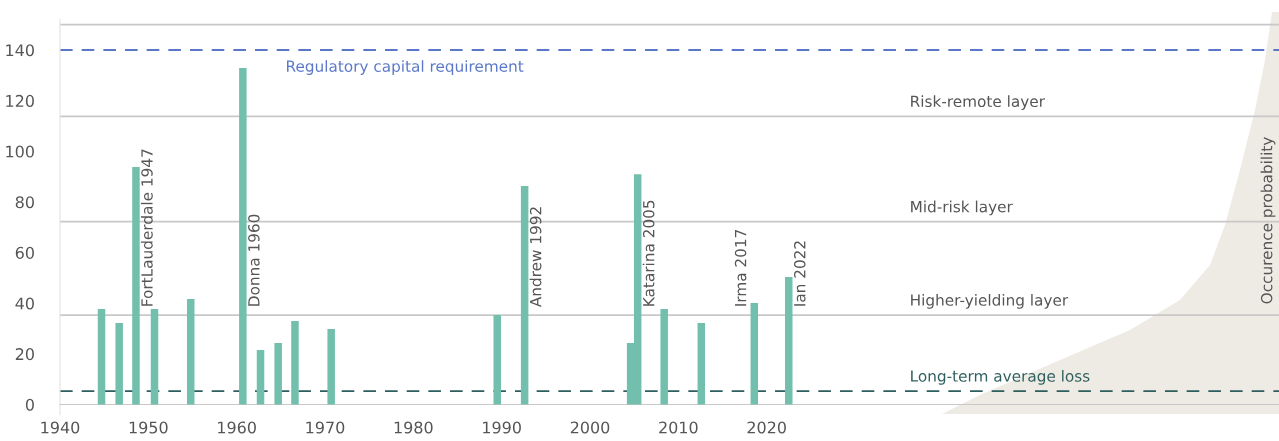 The height and width of the screenshot is (441, 1279). Describe the element at coordinates (29, 404) in the screenshot. I see `y-tick-label: 0` at that location.